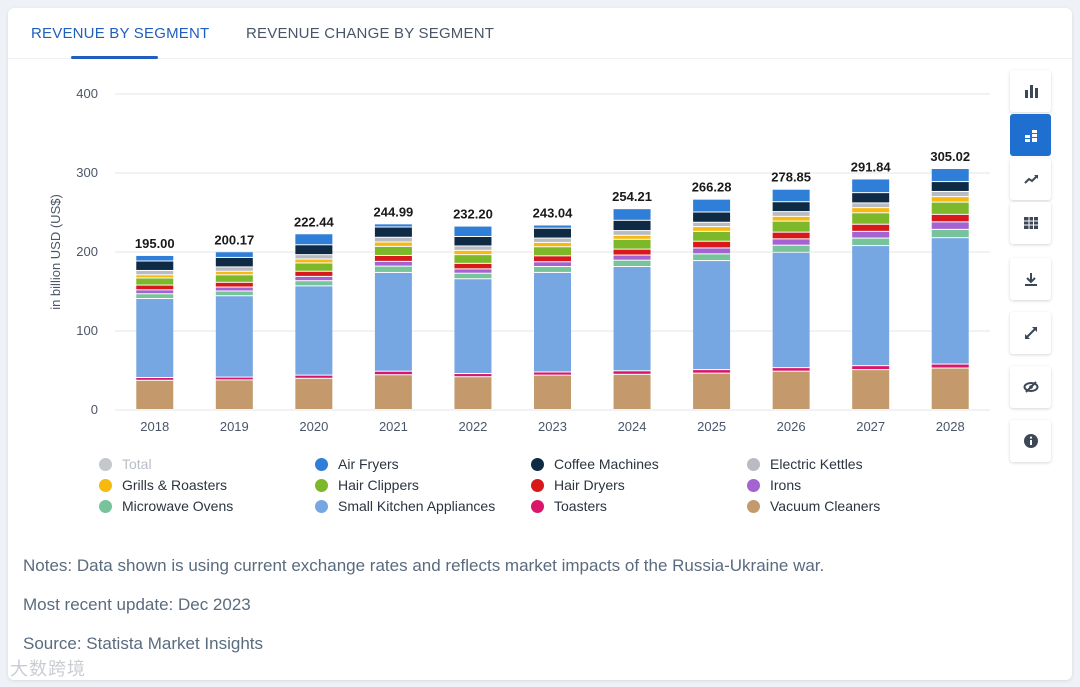  Describe the element at coordinates (175, 485) in the screenshot. I see `legend-label: Grills & Roasters` at that location.